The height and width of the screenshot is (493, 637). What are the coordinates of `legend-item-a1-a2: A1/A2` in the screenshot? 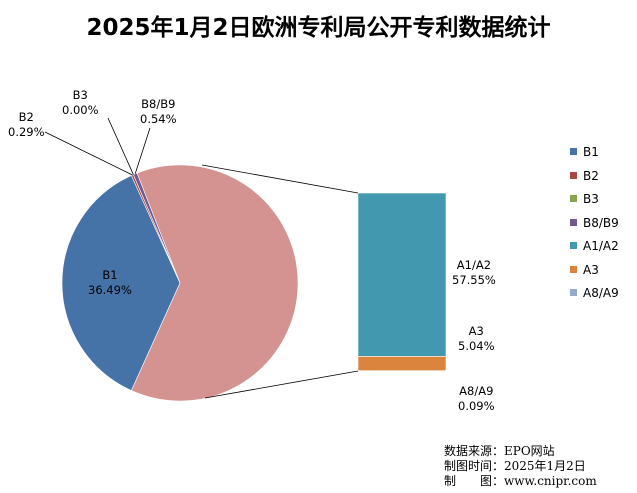 It's located at (594, 246).